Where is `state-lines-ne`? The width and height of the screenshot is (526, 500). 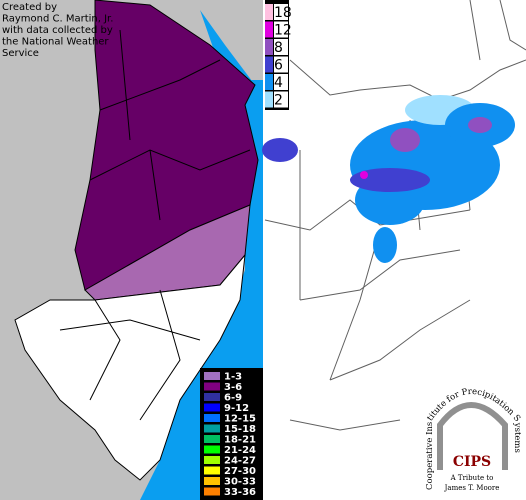
state-lines-ne is located at coordinates (497, 30).